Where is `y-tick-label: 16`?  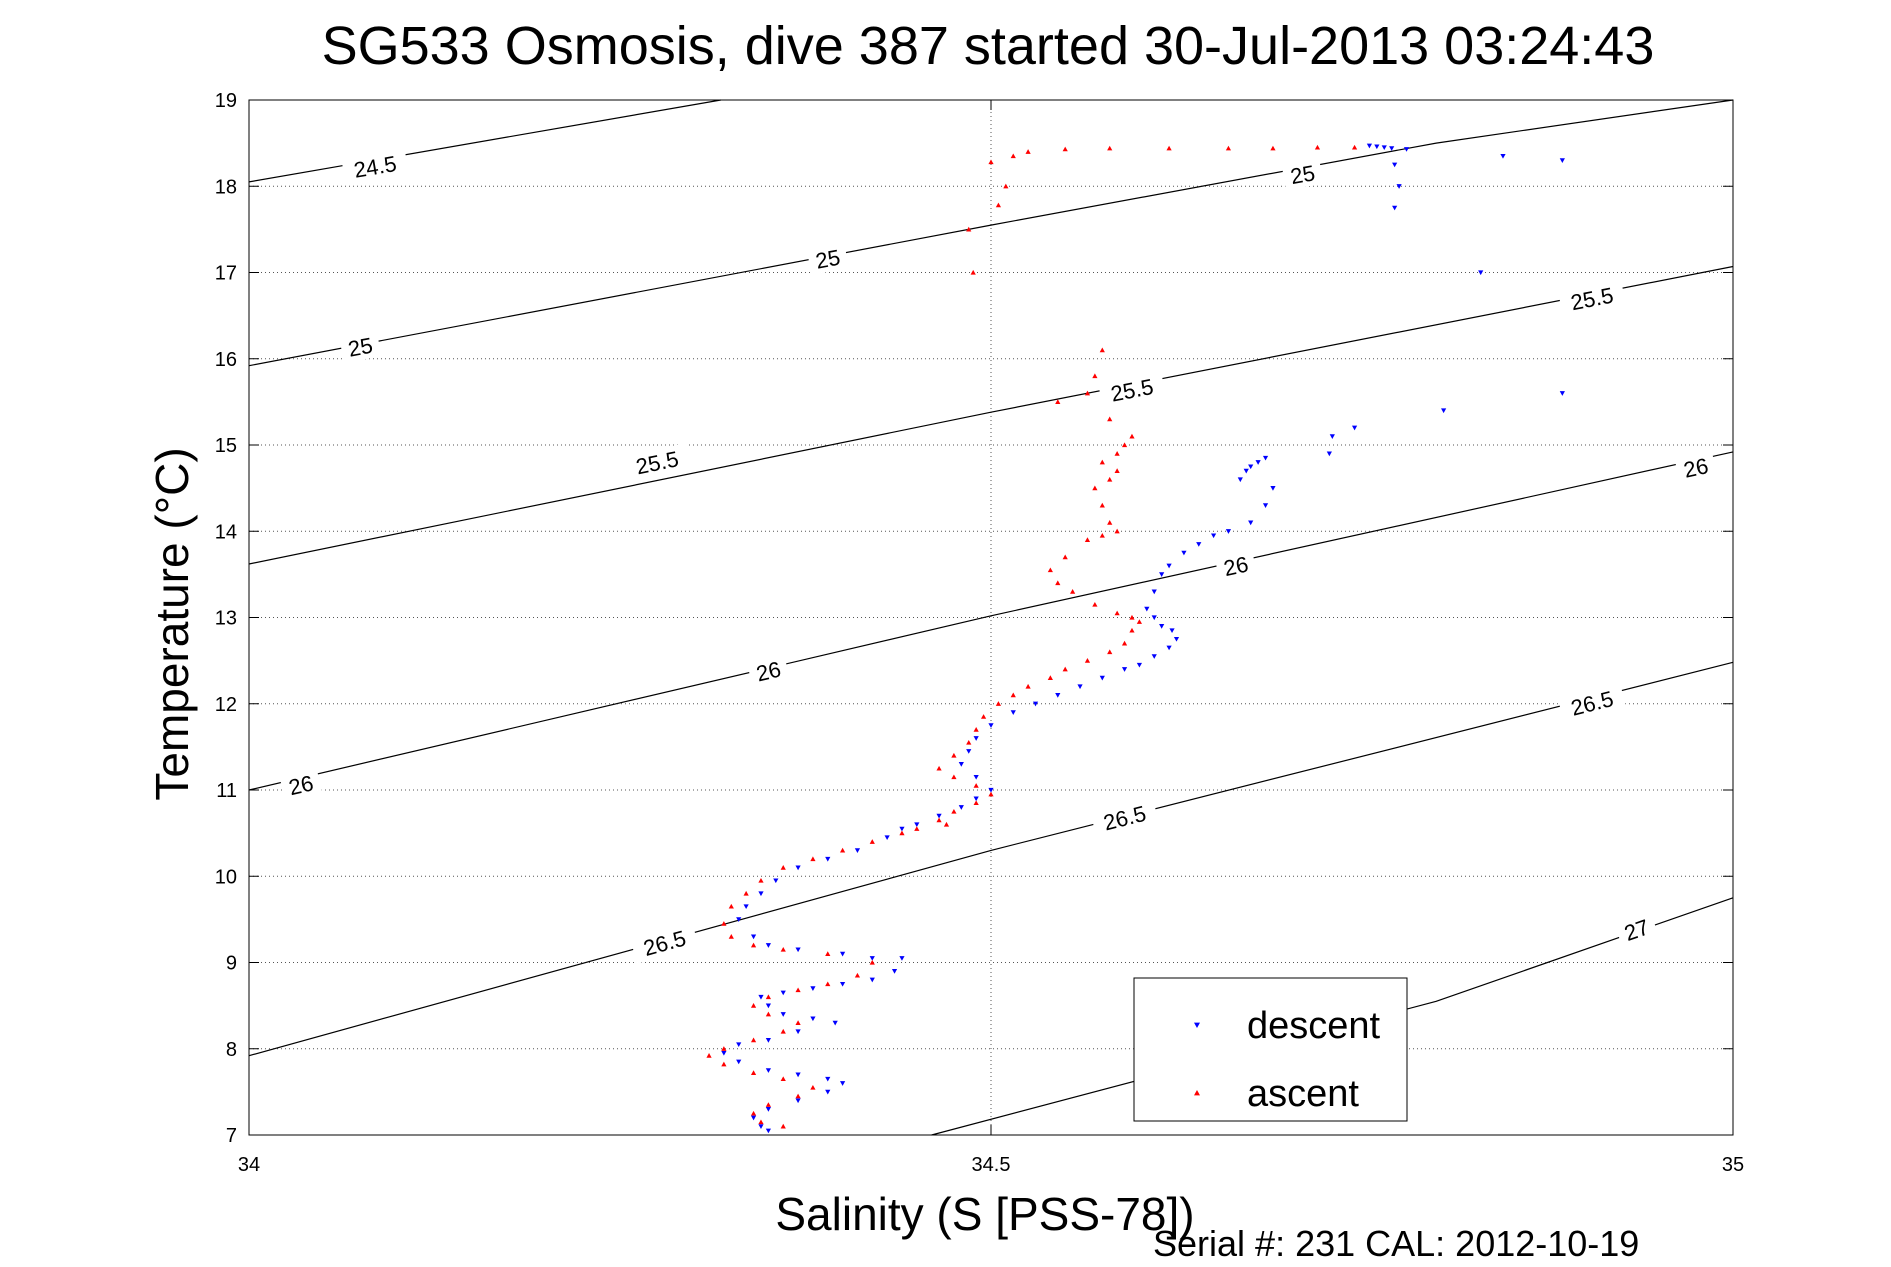 y-tick-label: 16 is located at coordinates (226, 360).